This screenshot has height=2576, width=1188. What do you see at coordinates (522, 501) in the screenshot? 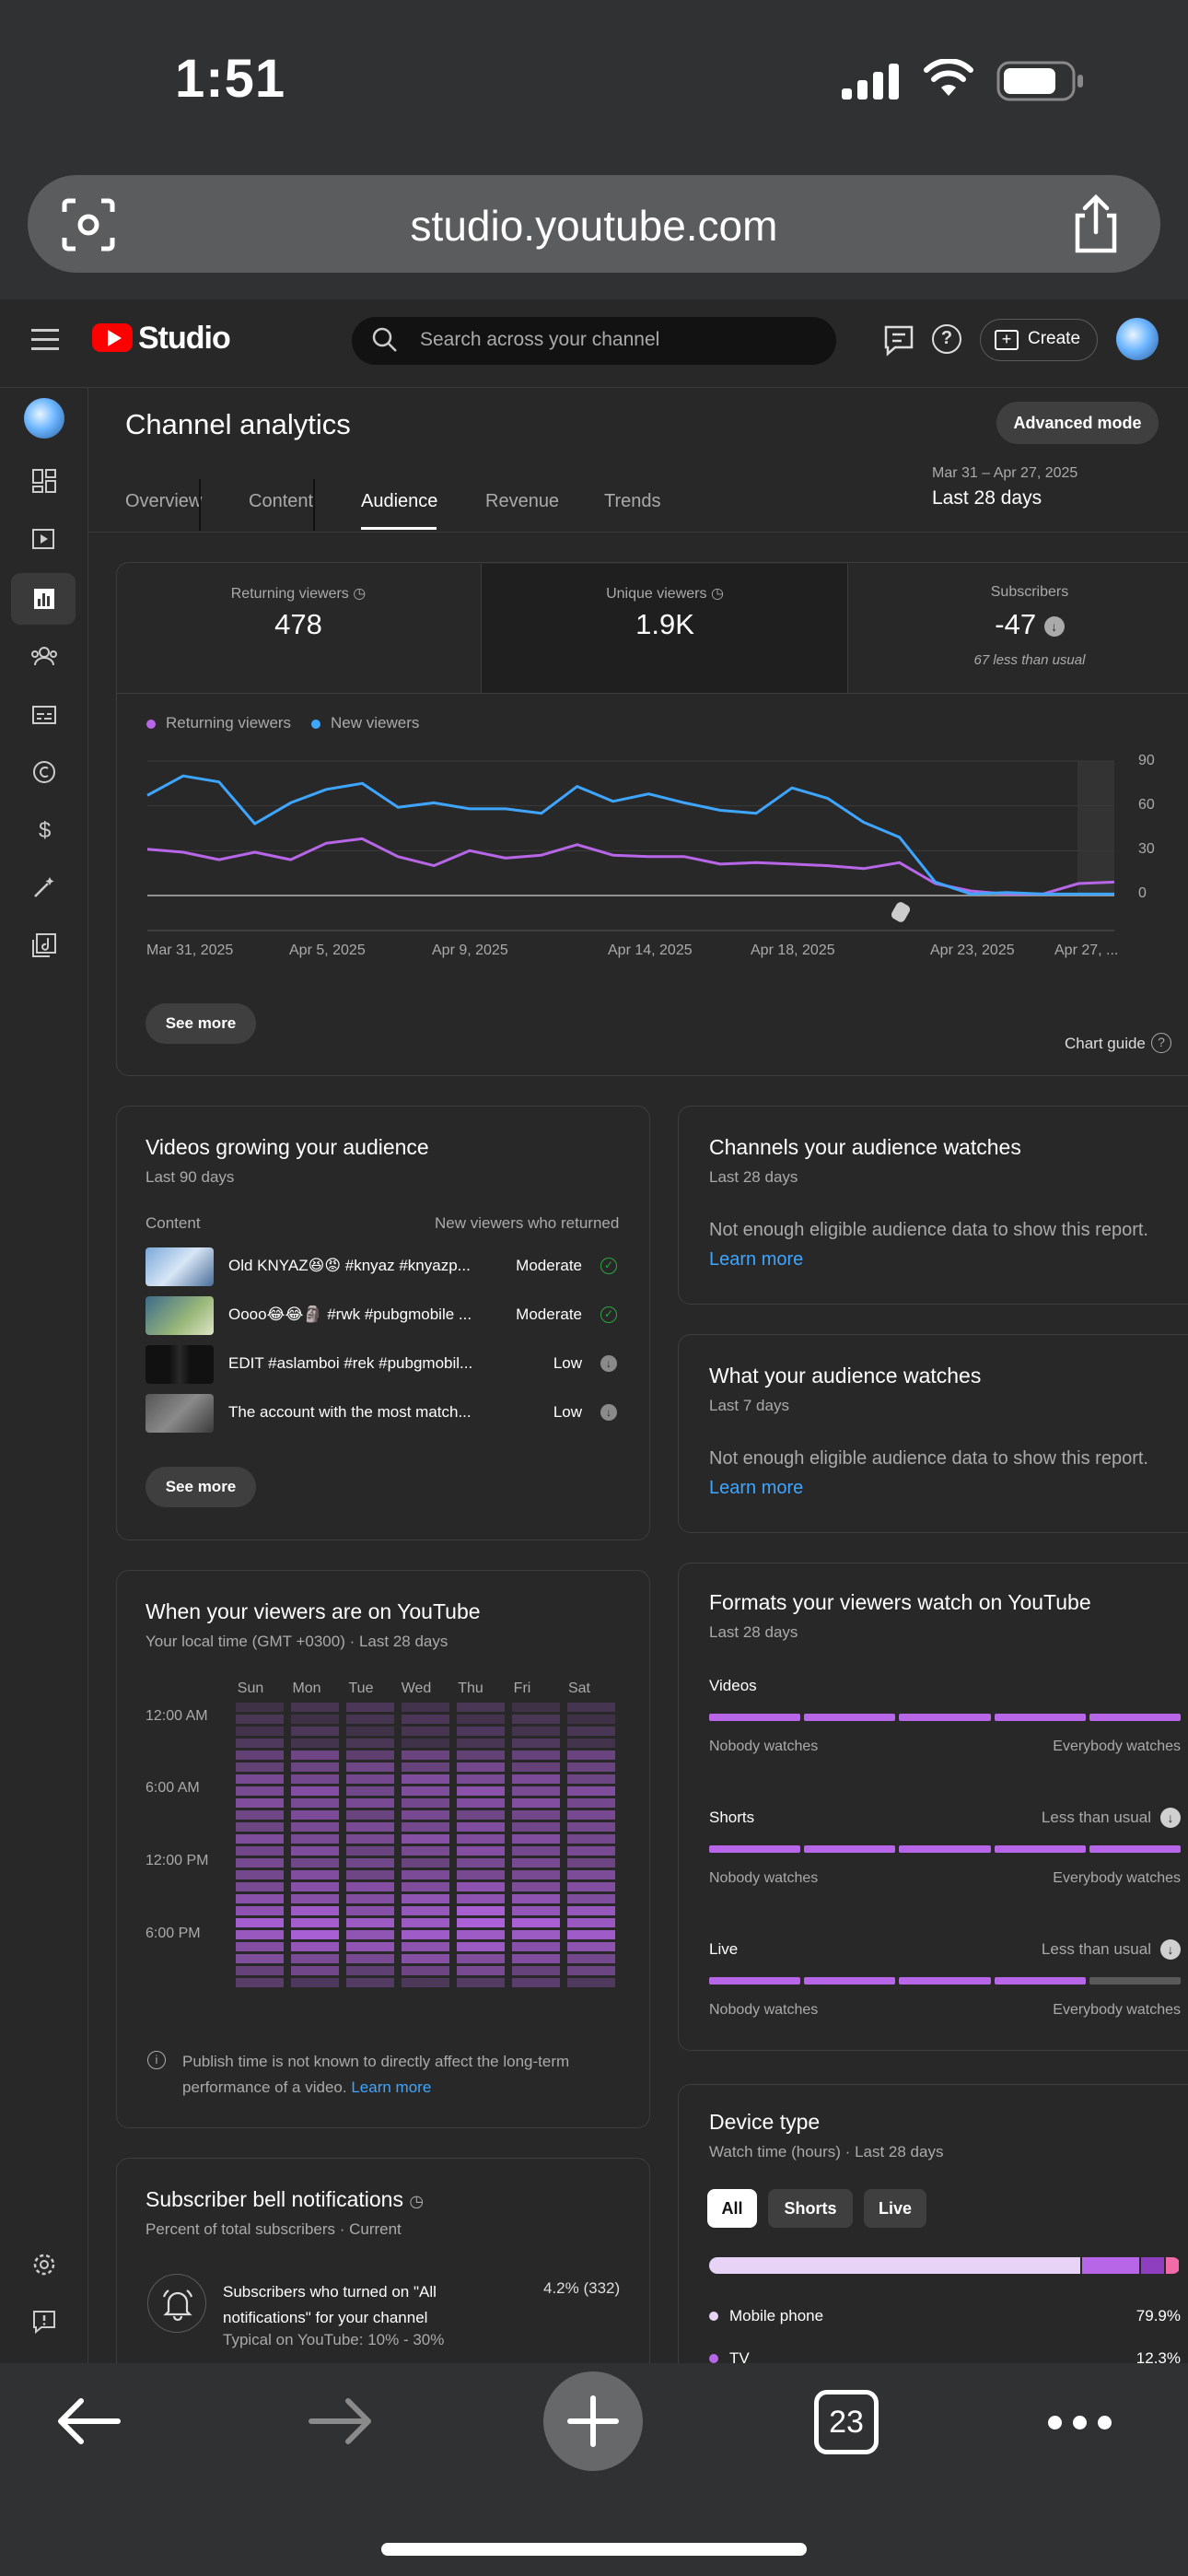
I see `tab-revenue: Revenue` at bounding box center [522, 501].